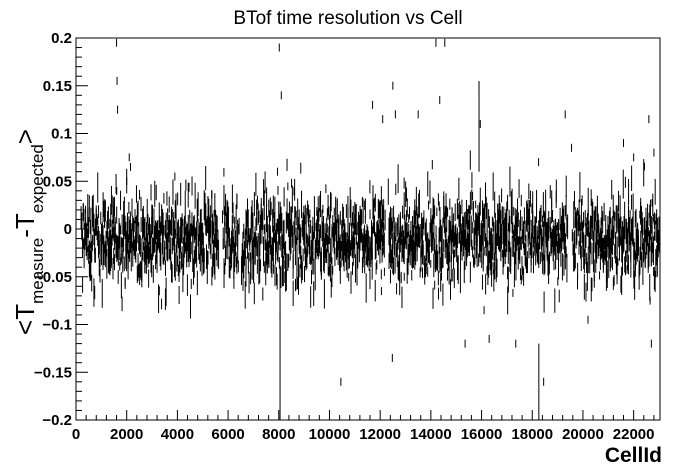 This screenshot has width=696, height=472. What do you see at coordinates (53, 277) in the screenshot?
I see `y-tick-label: −0.05` at bounding box center [53, 277].